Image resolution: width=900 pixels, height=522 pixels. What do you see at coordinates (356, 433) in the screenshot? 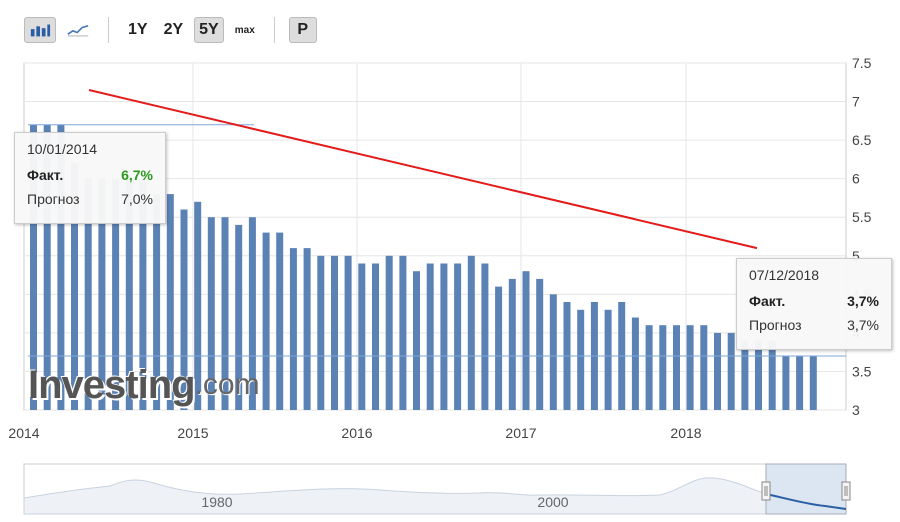
I see `x-tick-label: 2016` at bounding box center [356, 433].